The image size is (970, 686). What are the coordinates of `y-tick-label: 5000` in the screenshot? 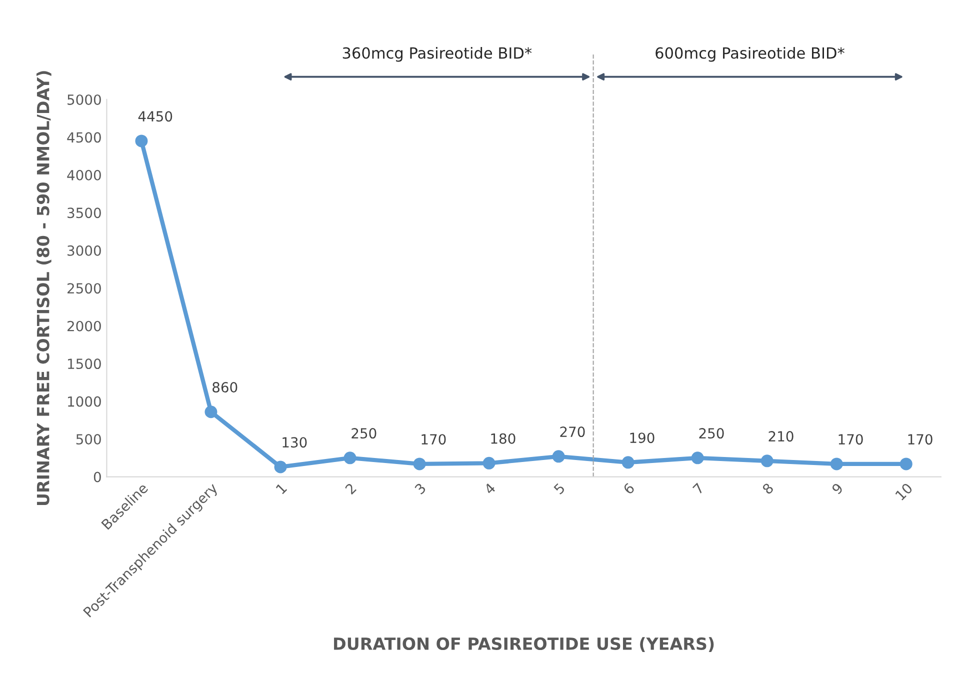 It's located at (84, 99).